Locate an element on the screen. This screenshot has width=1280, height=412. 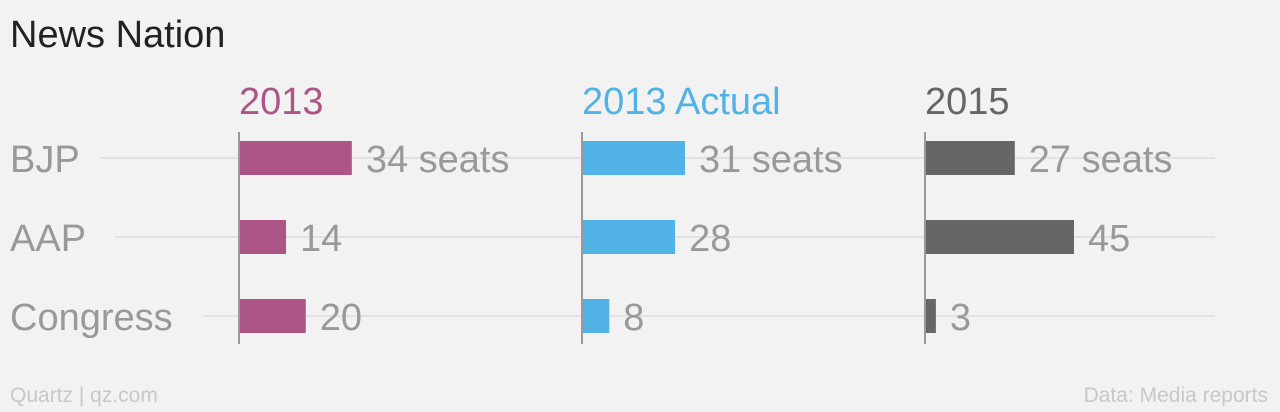
bar-2013-actual-congress is located at coordinates (596, 316).